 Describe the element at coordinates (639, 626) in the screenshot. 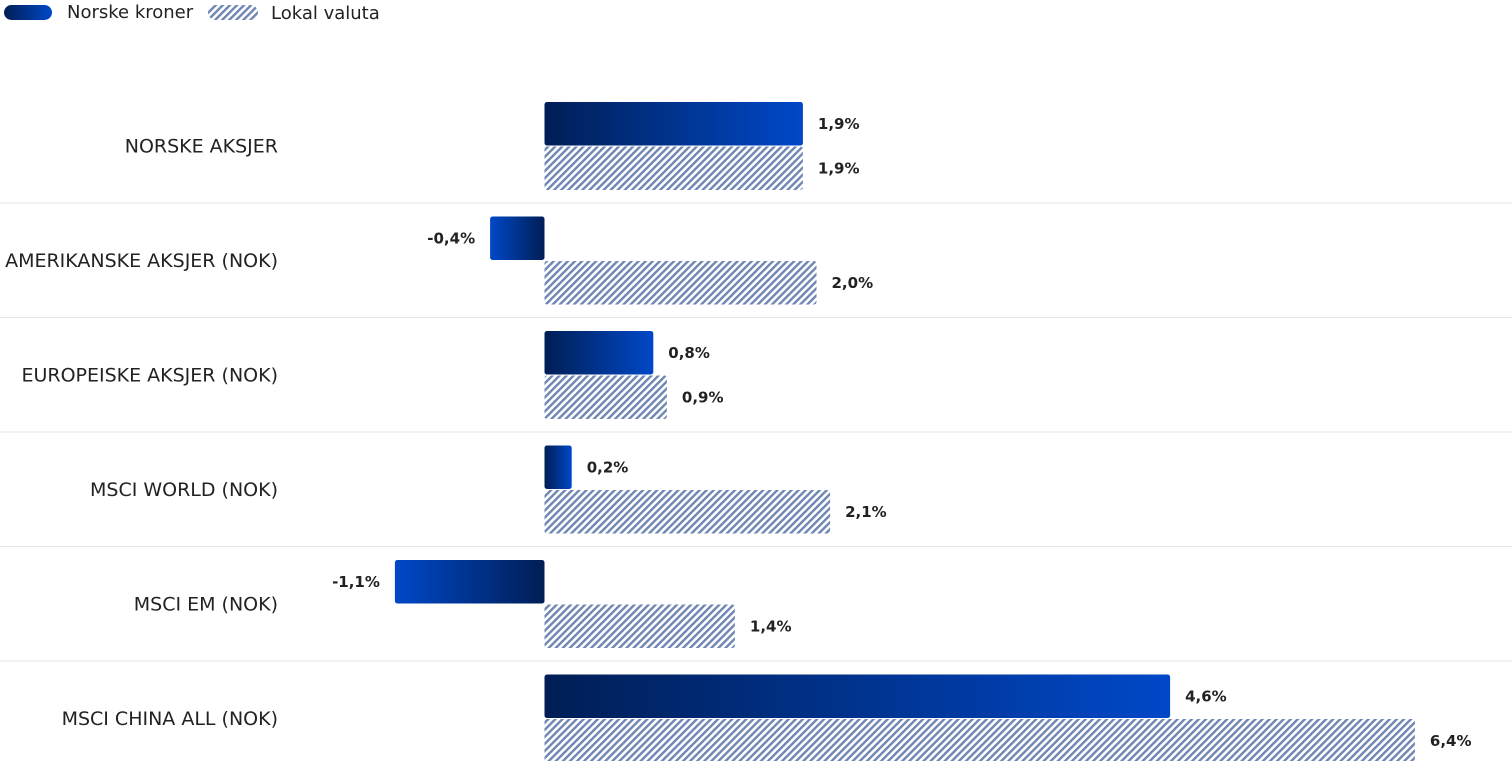

I see `bar-lokal-valuta-msci-em-nok` at that location.